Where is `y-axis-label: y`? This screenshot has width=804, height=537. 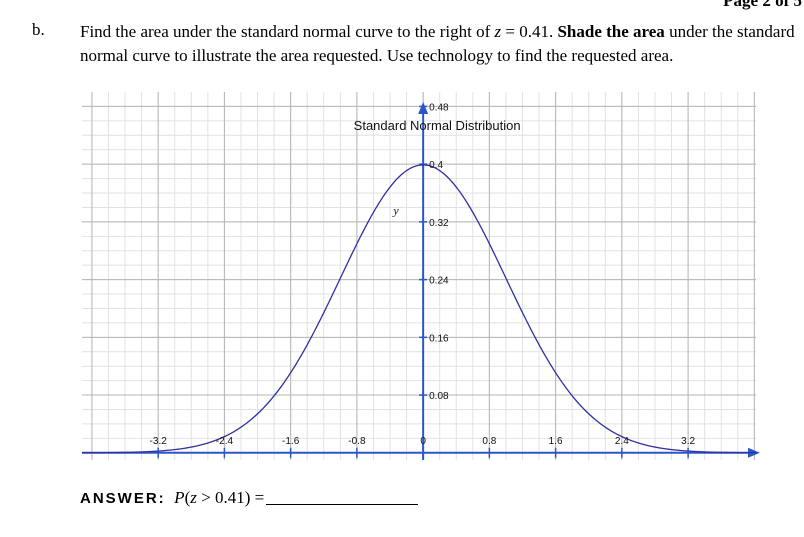 y-axis-label: y is located at coordinates (395, 211).